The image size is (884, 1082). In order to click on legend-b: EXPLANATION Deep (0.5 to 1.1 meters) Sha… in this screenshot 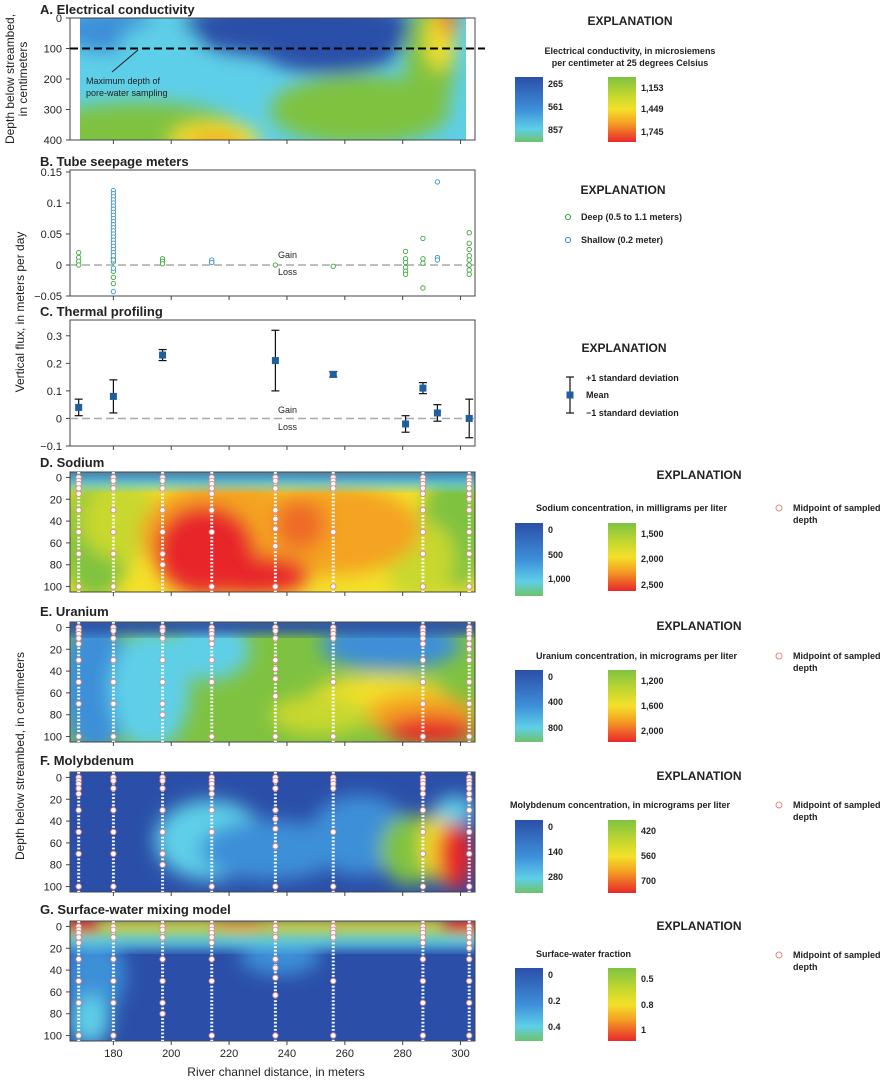, I will do `click(623, 214)`.